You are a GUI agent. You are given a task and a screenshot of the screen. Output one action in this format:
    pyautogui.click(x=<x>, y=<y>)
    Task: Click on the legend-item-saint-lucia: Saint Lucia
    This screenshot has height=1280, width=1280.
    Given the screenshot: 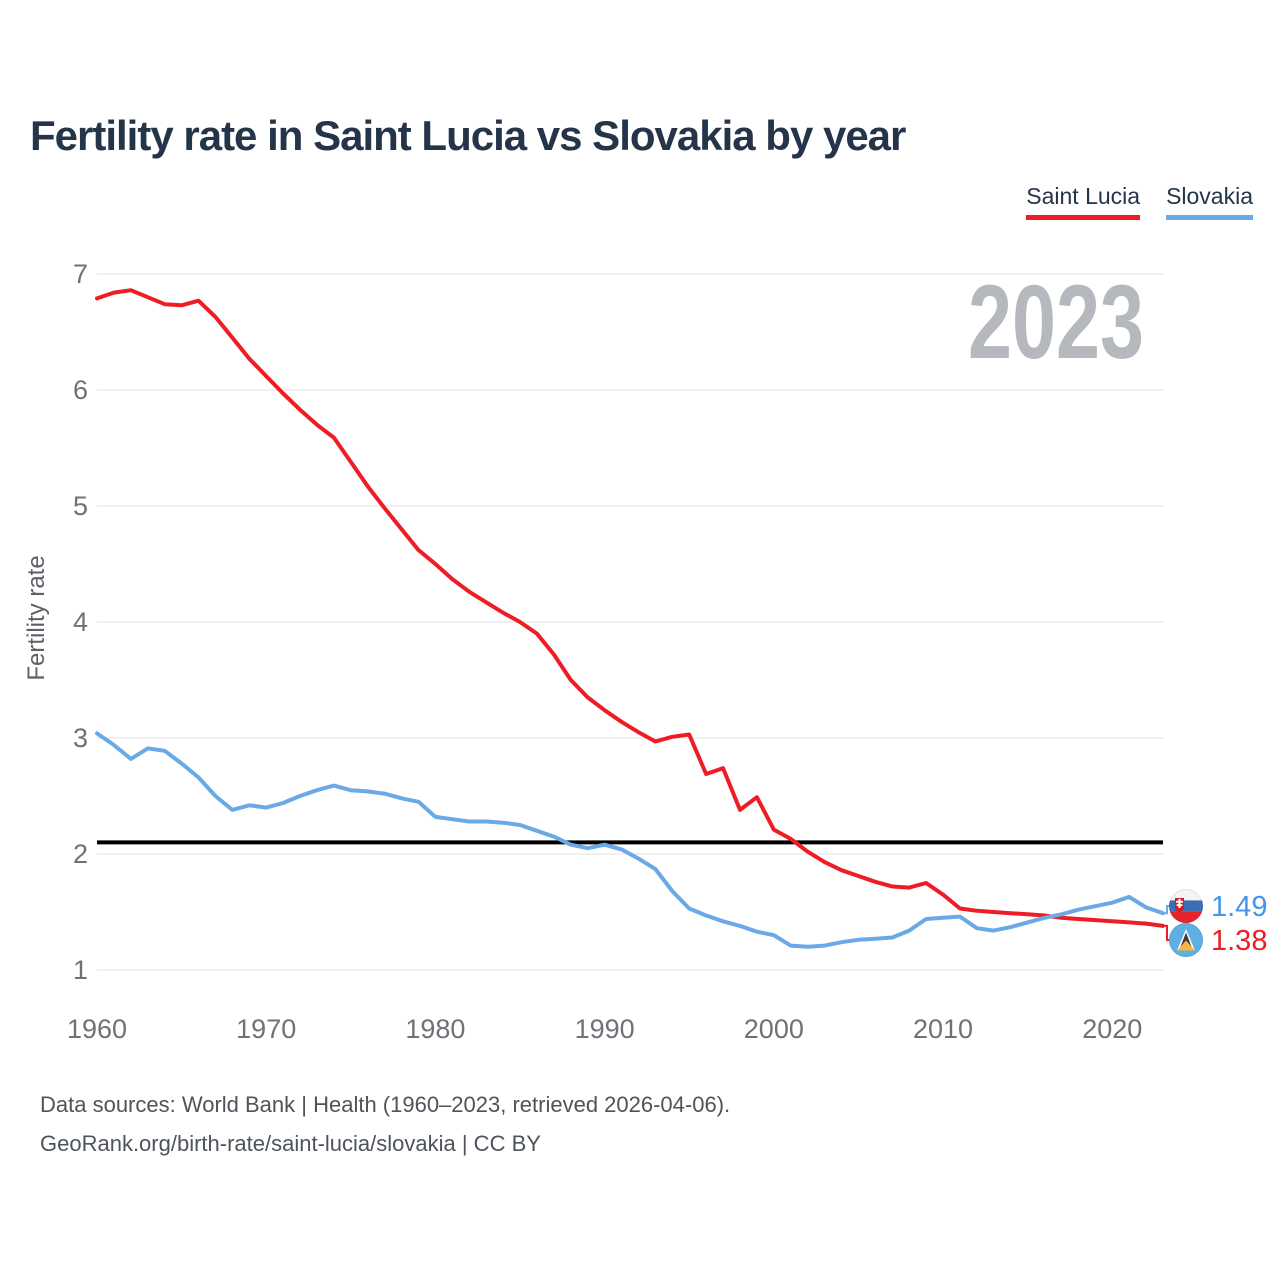 What is the action you would take?
    pyautogui.click(x=1083, y=202)
    